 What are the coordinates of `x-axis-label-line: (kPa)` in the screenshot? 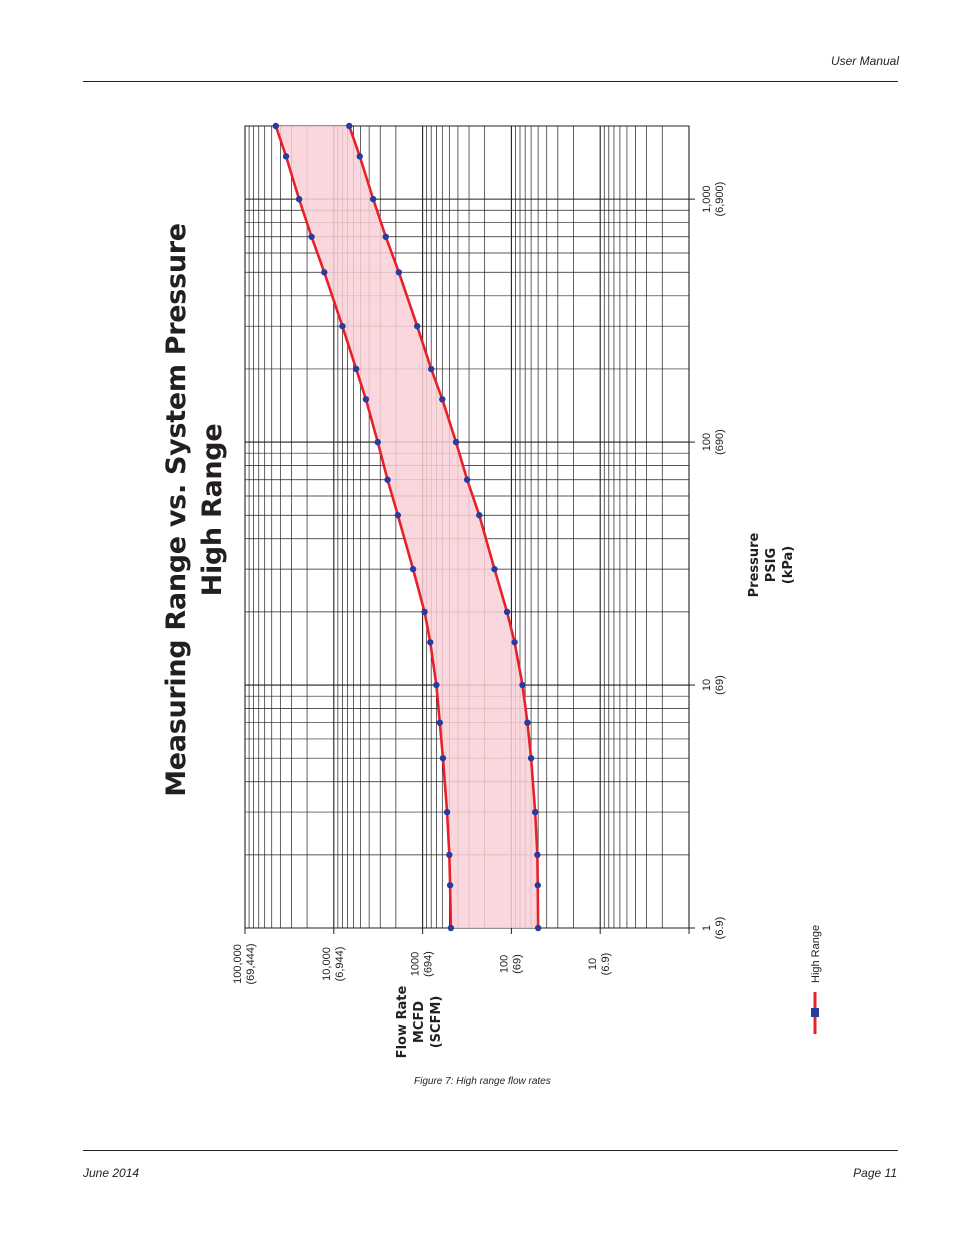 It's located at (788, 565).